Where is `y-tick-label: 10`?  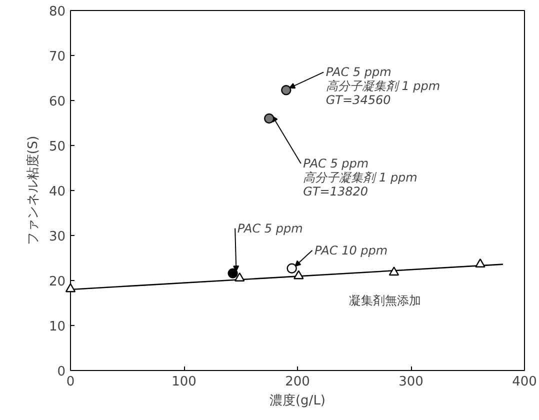 y-tick-label: 10 is located at coordinates (57, 327).